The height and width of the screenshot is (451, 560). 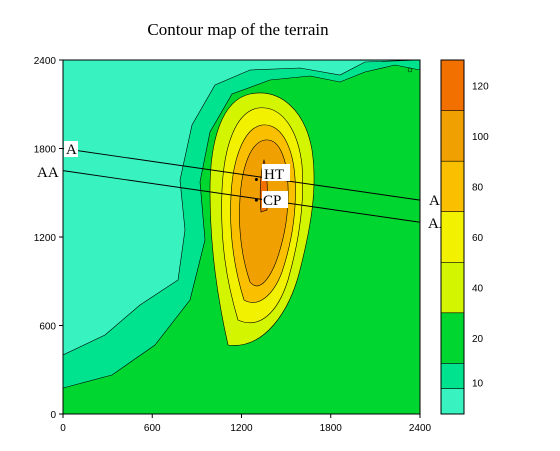 I want to click on colorbar-label: 120, so click(x=480, y=86).